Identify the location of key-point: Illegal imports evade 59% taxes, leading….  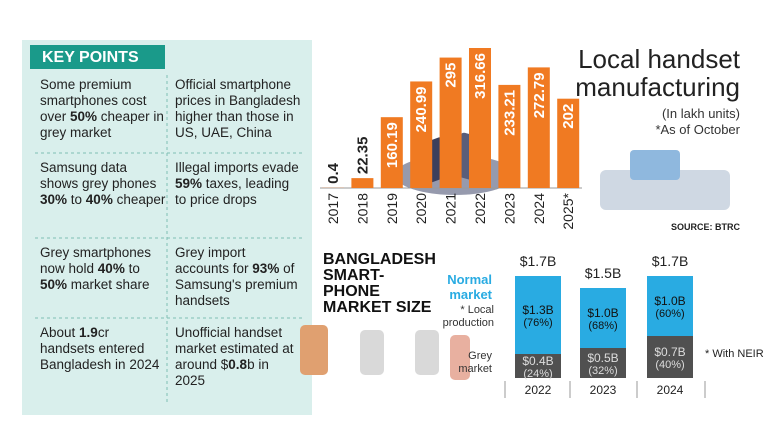
(238, 184).